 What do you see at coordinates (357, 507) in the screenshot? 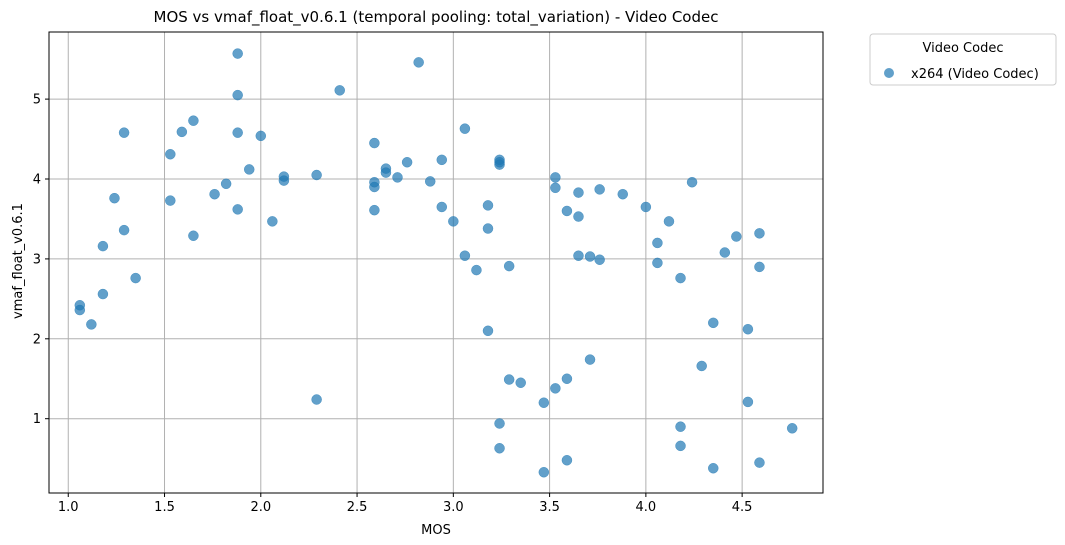
I see `x-tick-label: 2.5` at bounding box center [357, 507].